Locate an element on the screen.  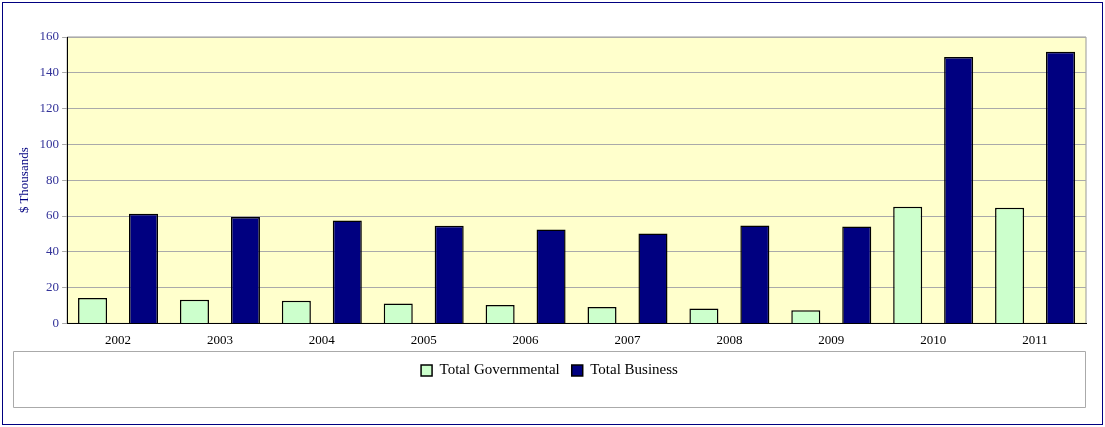
y-tick-label: 60 is located at coordinates (53, 215).